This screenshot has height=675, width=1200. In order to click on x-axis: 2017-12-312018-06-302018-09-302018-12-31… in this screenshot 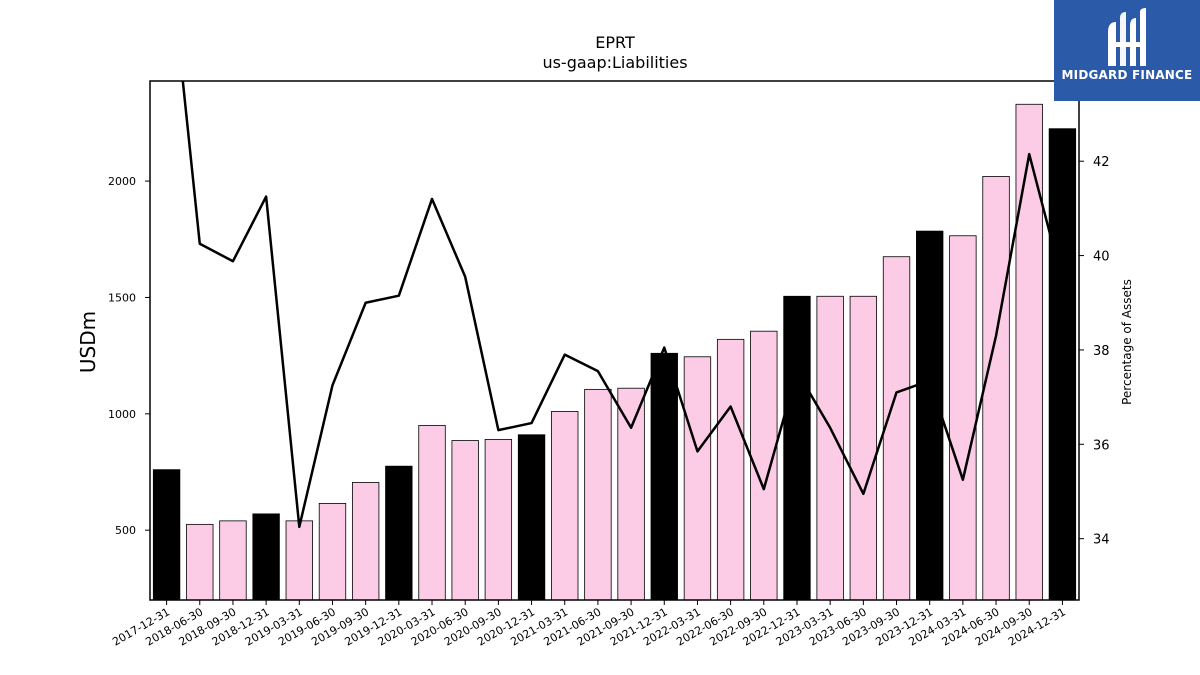, I will do `click(589, 624)`.